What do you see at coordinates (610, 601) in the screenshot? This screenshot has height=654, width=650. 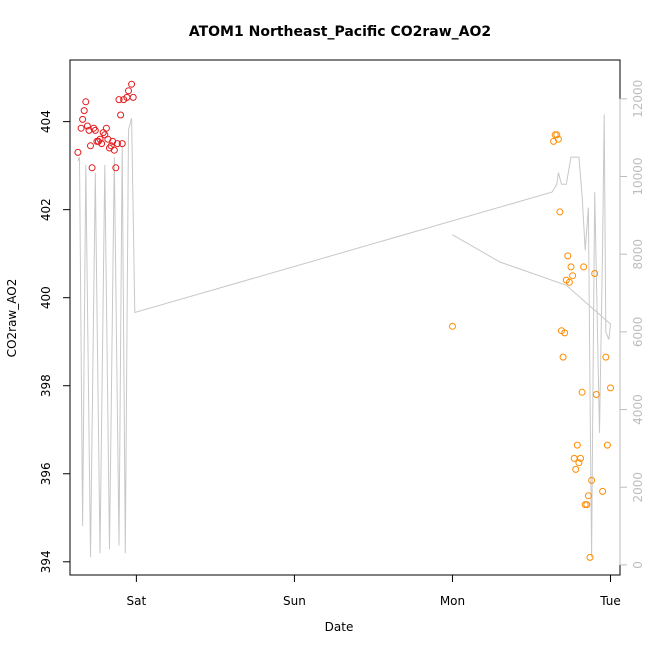 I see `x-tick-label: Tue` at bounding box center [610, 601].